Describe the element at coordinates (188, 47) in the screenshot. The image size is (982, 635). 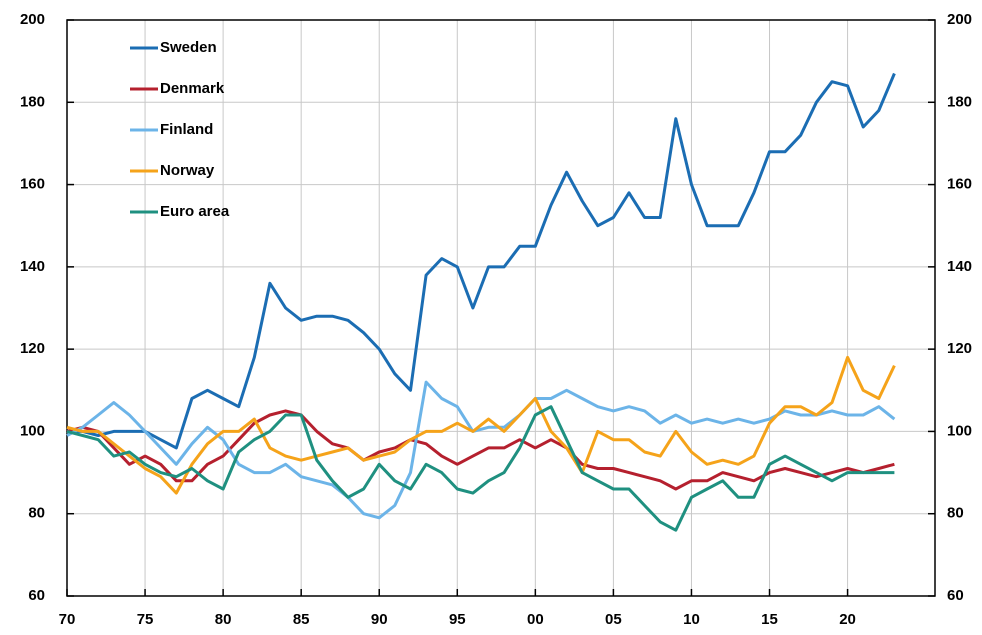
I see `legend-label: Sweden` at that location.